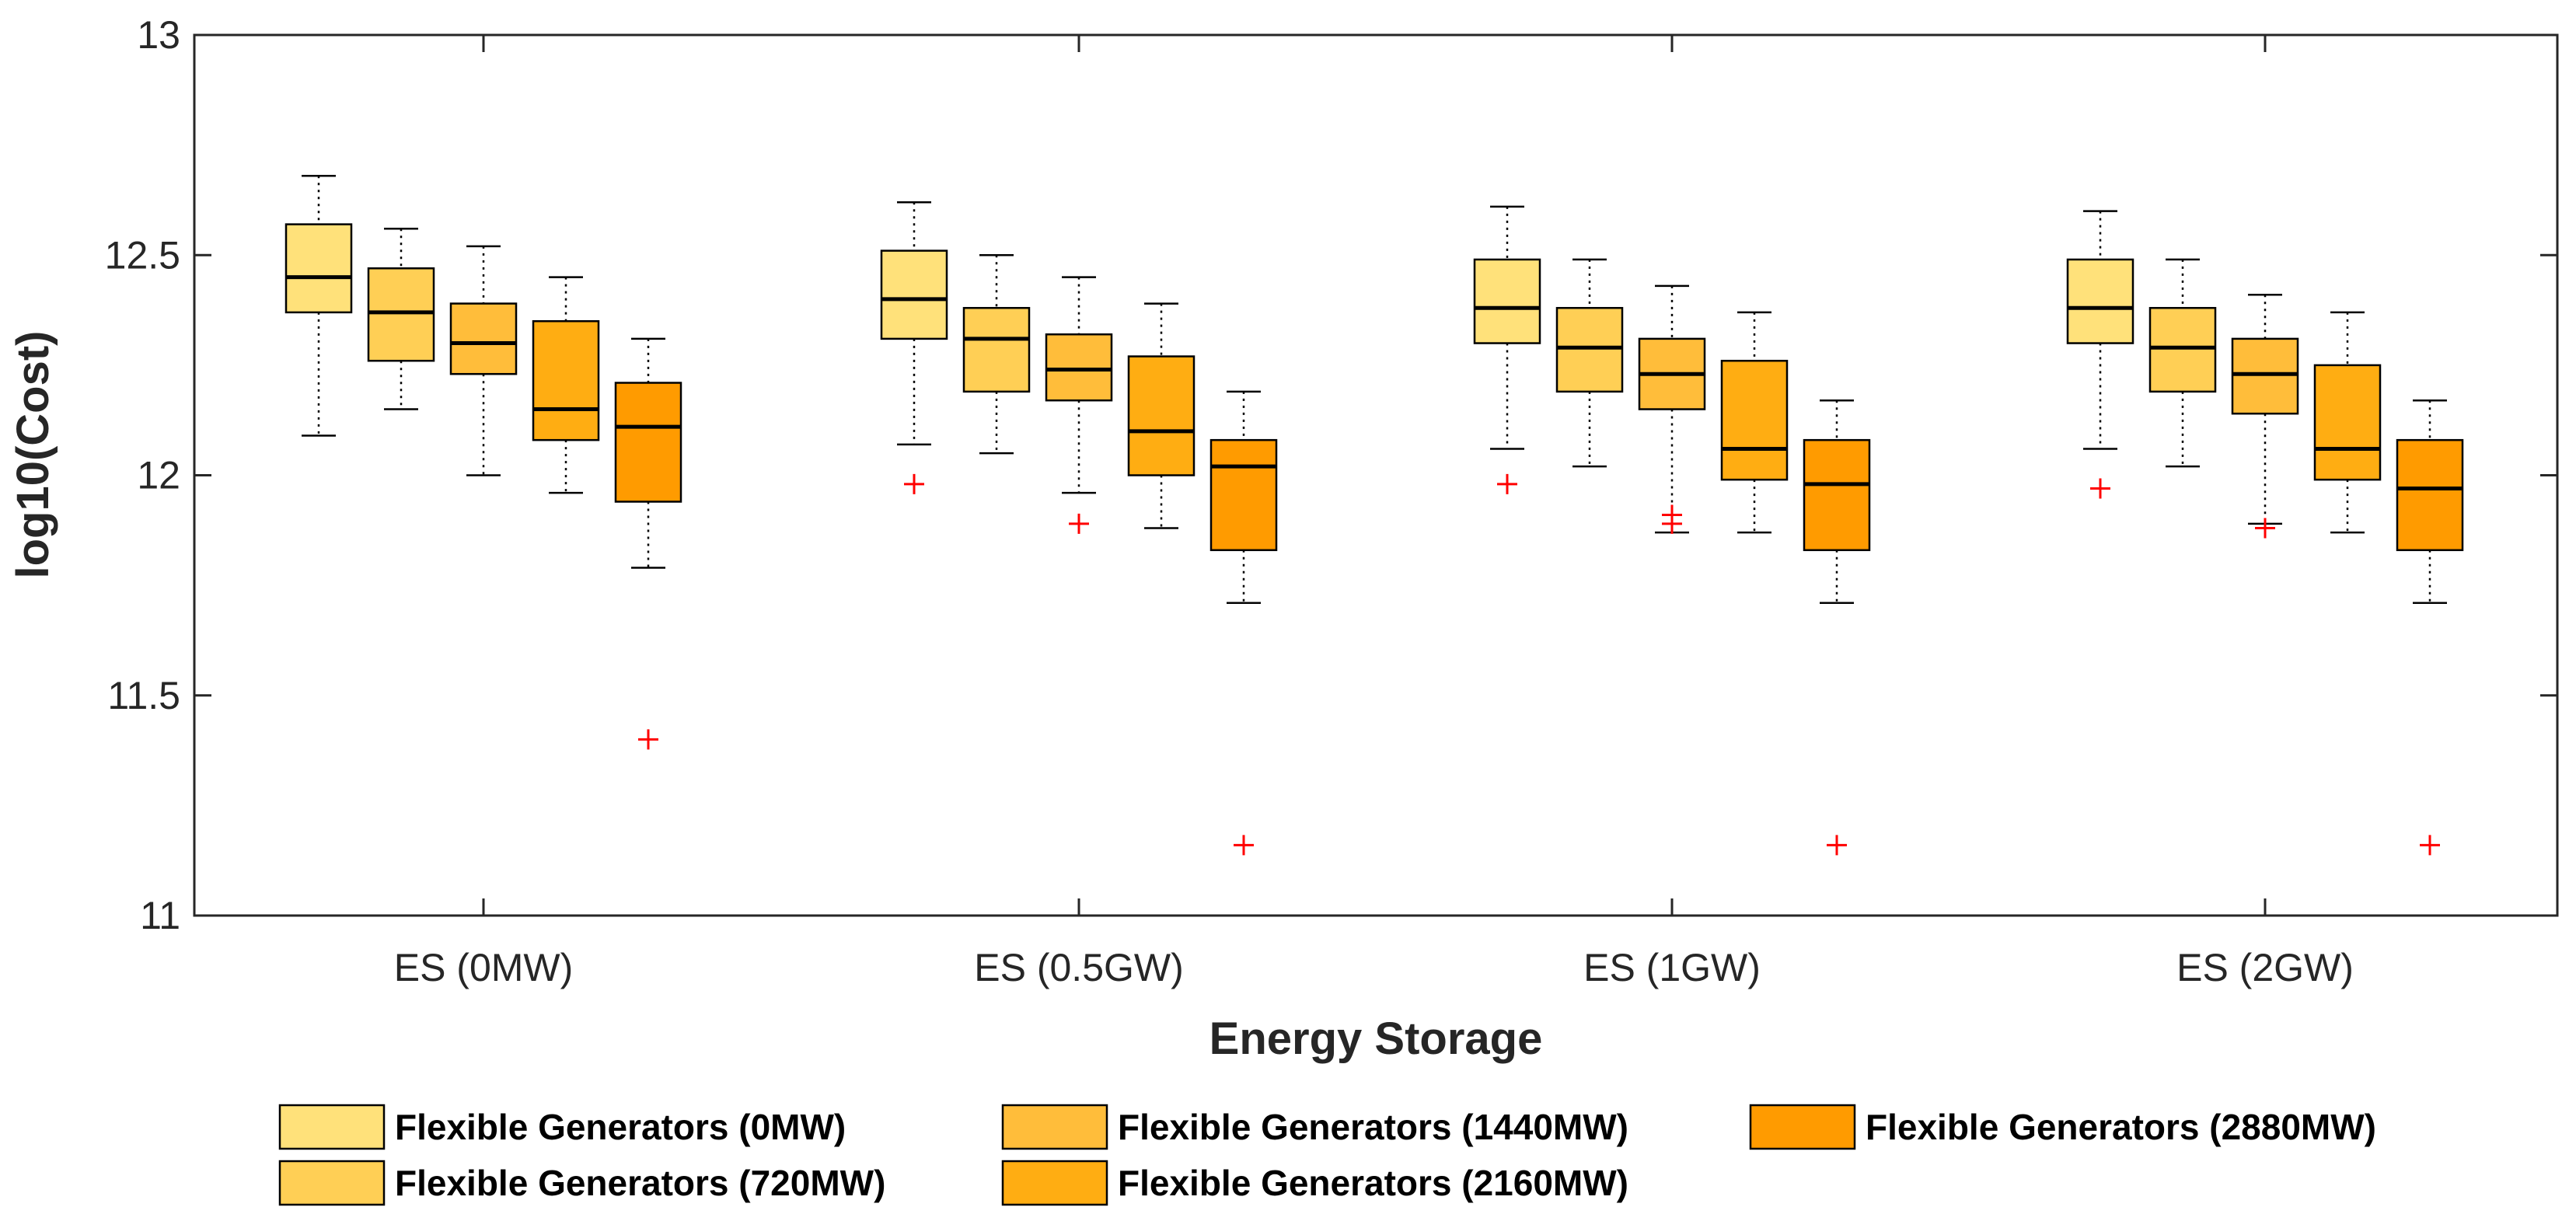  What do you see at coordinates (1672, 967) in the screenshot?
I see `x-tick-label: ES (1GW)` at bounding box center [1672, 967].